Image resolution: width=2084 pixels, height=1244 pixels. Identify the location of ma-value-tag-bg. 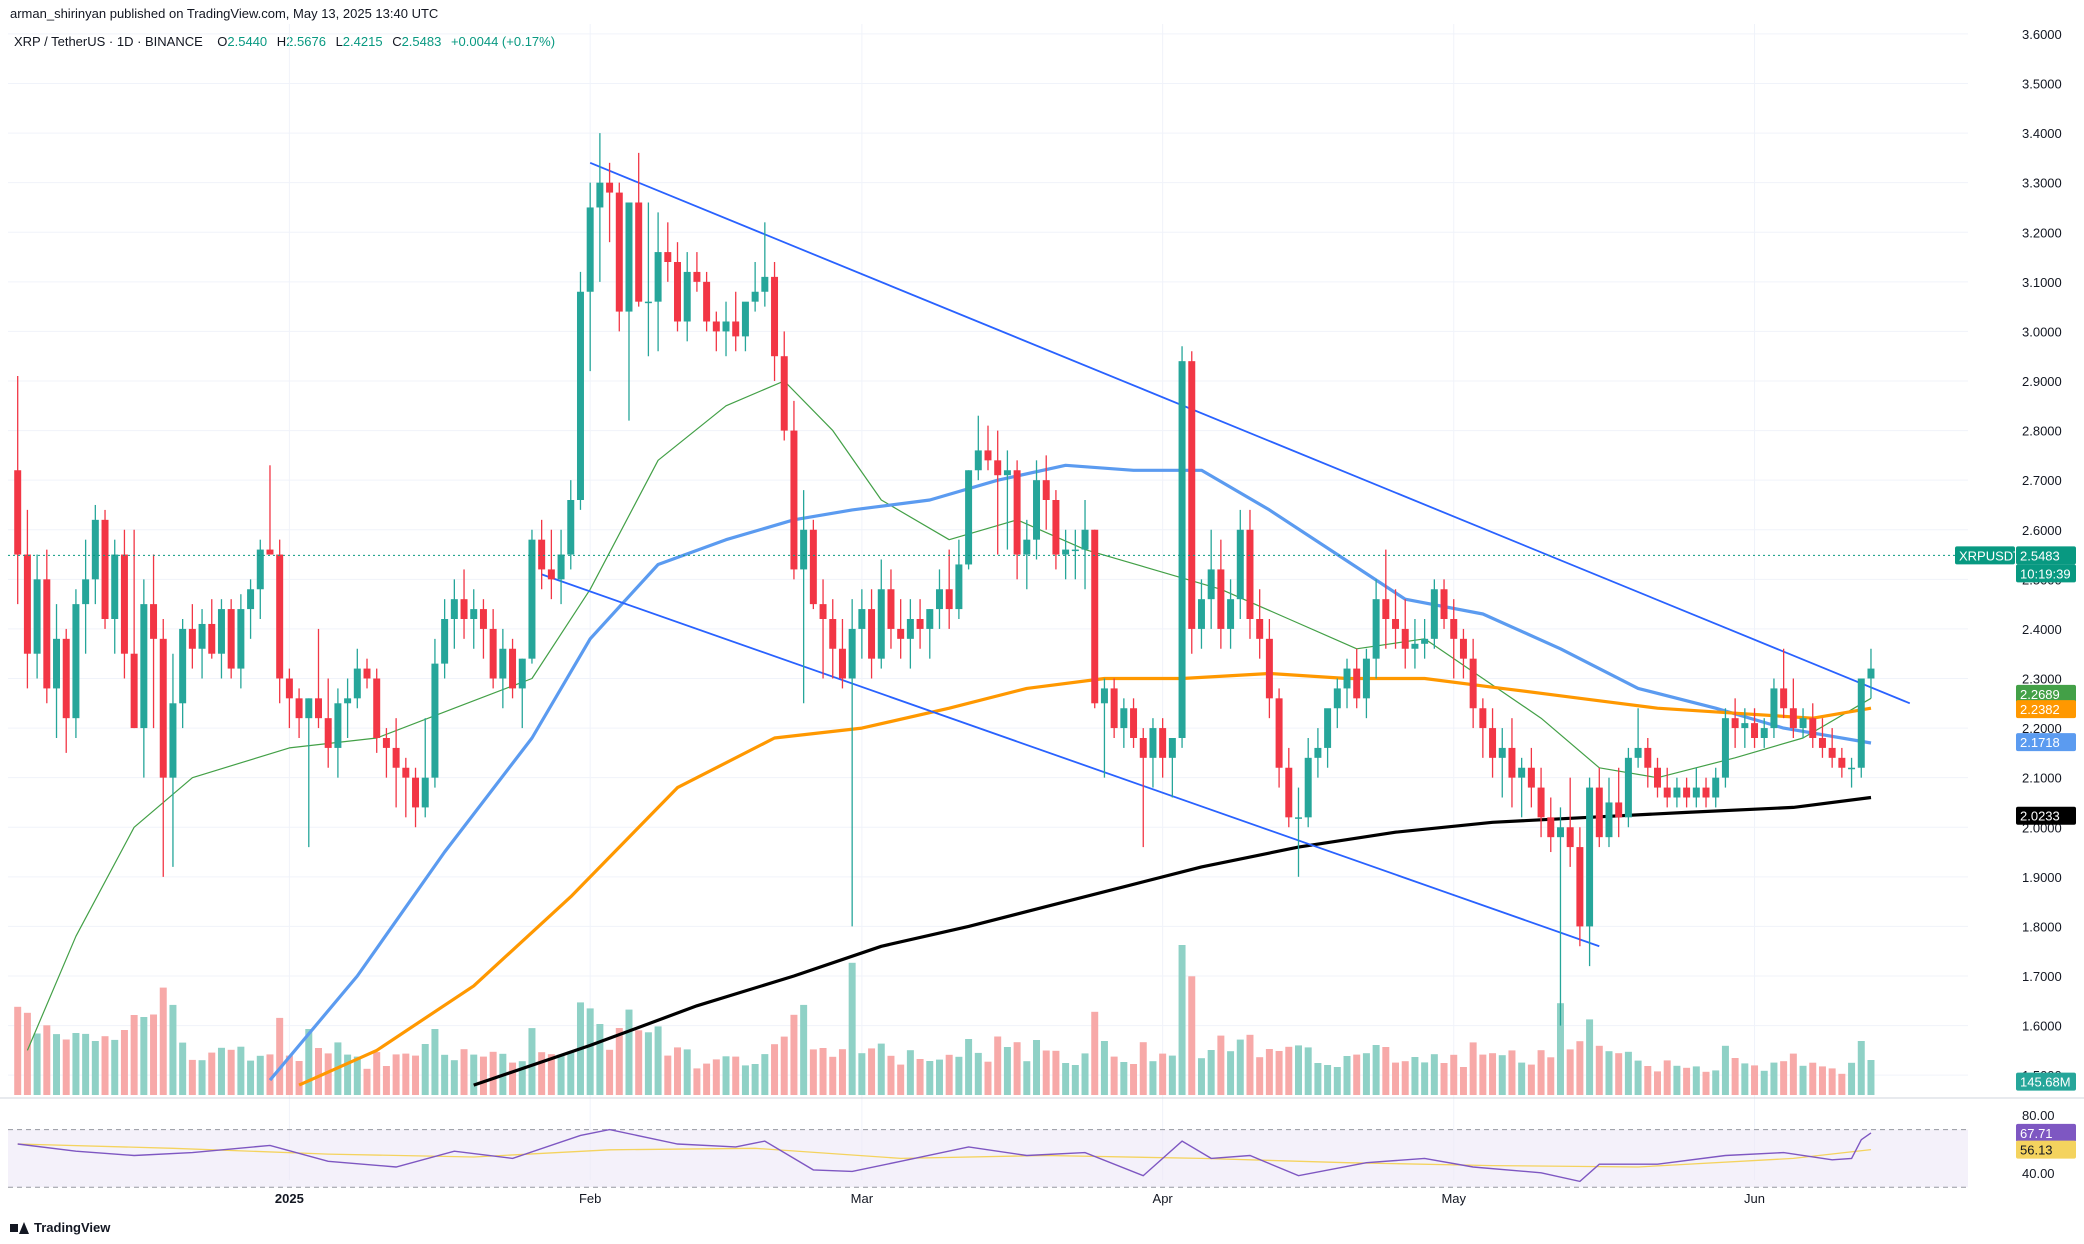
(2046, 742).